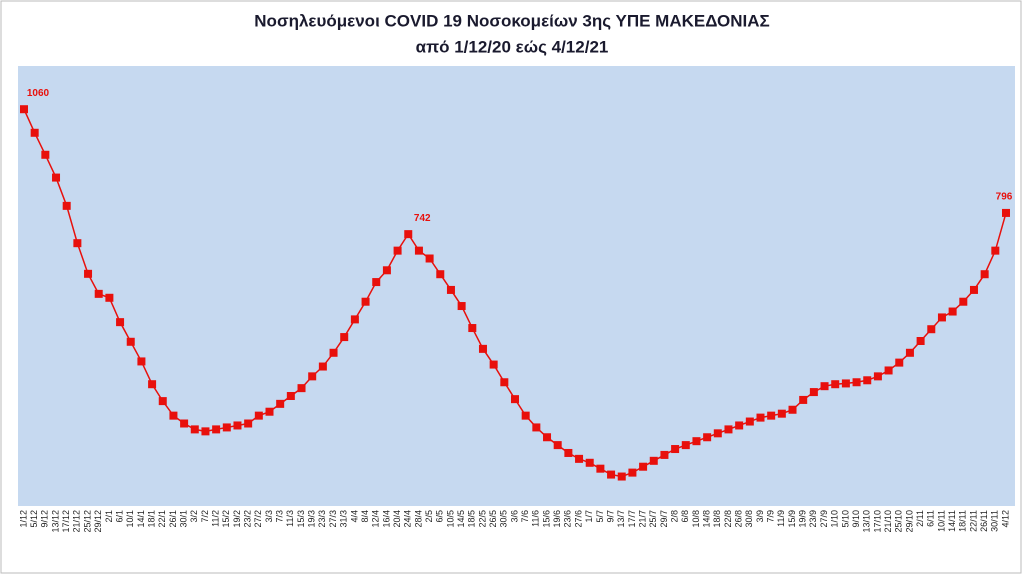 This screenshot has height=581, width=1024. Describe the element at coordinates (173, 519) in the screenshot. I see `x-tick-label: 26/1` at that location.